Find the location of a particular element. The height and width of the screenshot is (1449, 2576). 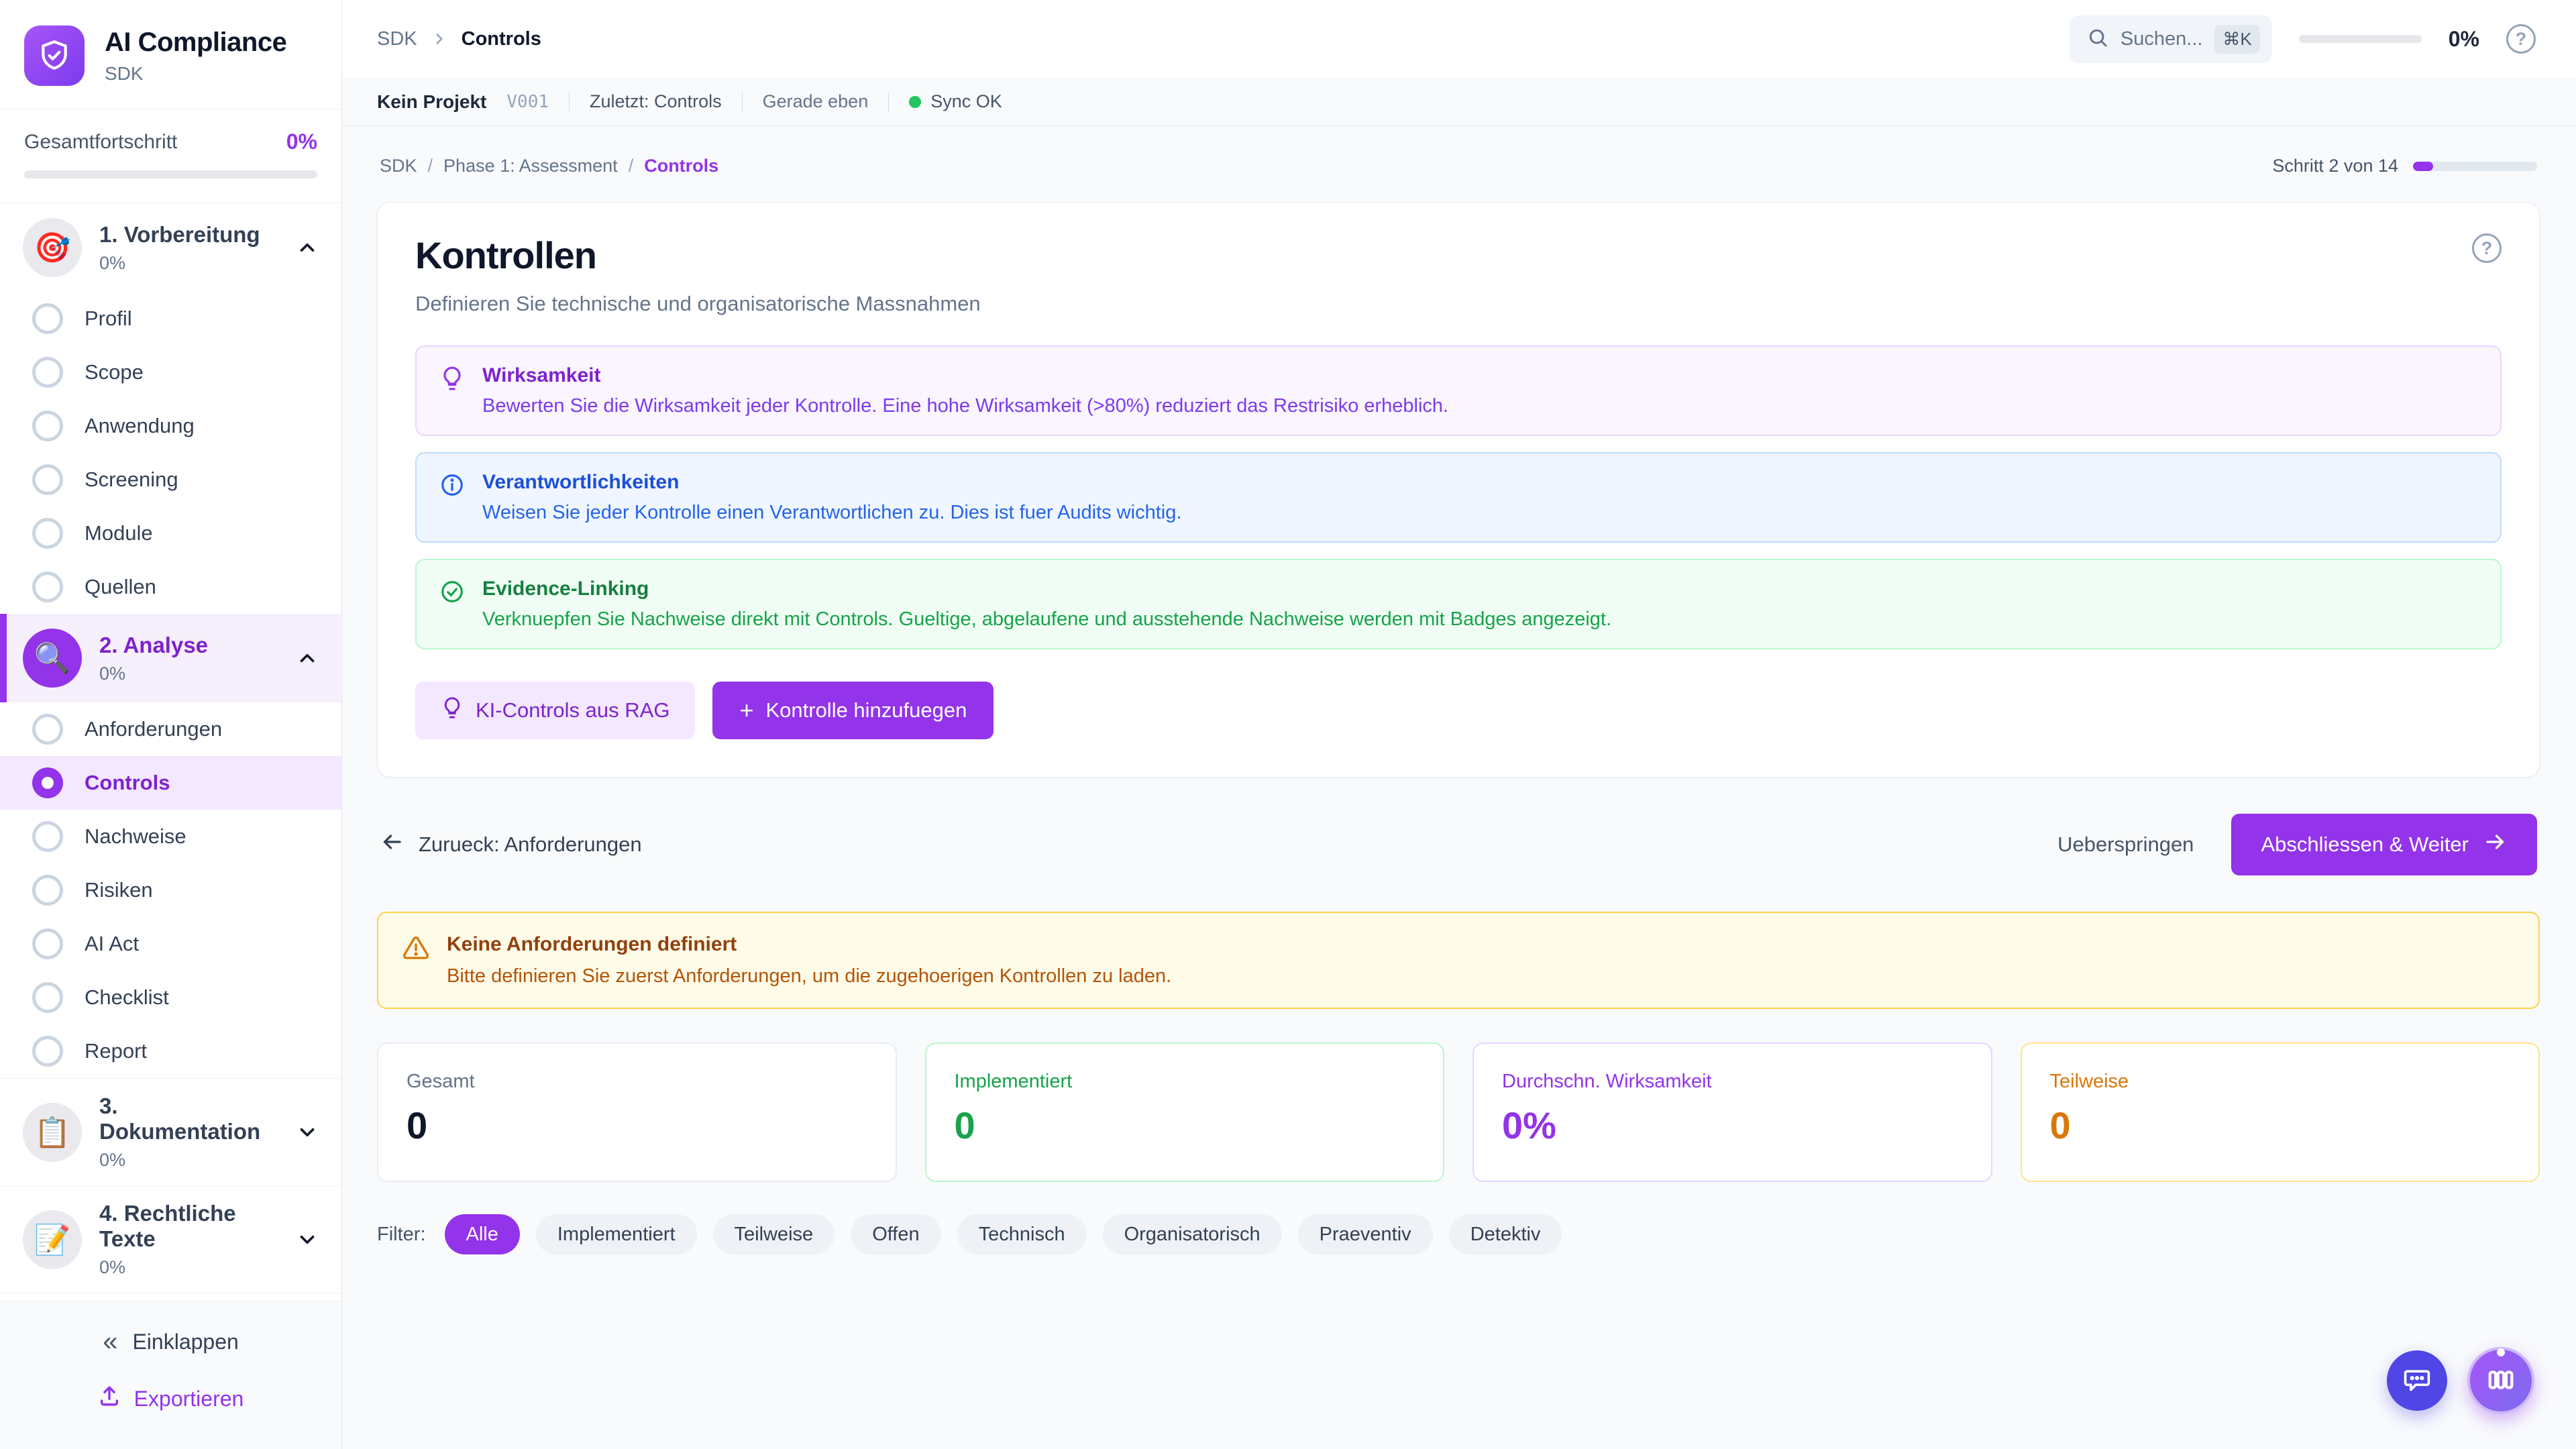

sidebar-item-label: Checklist is located at coordinates (127, 997).